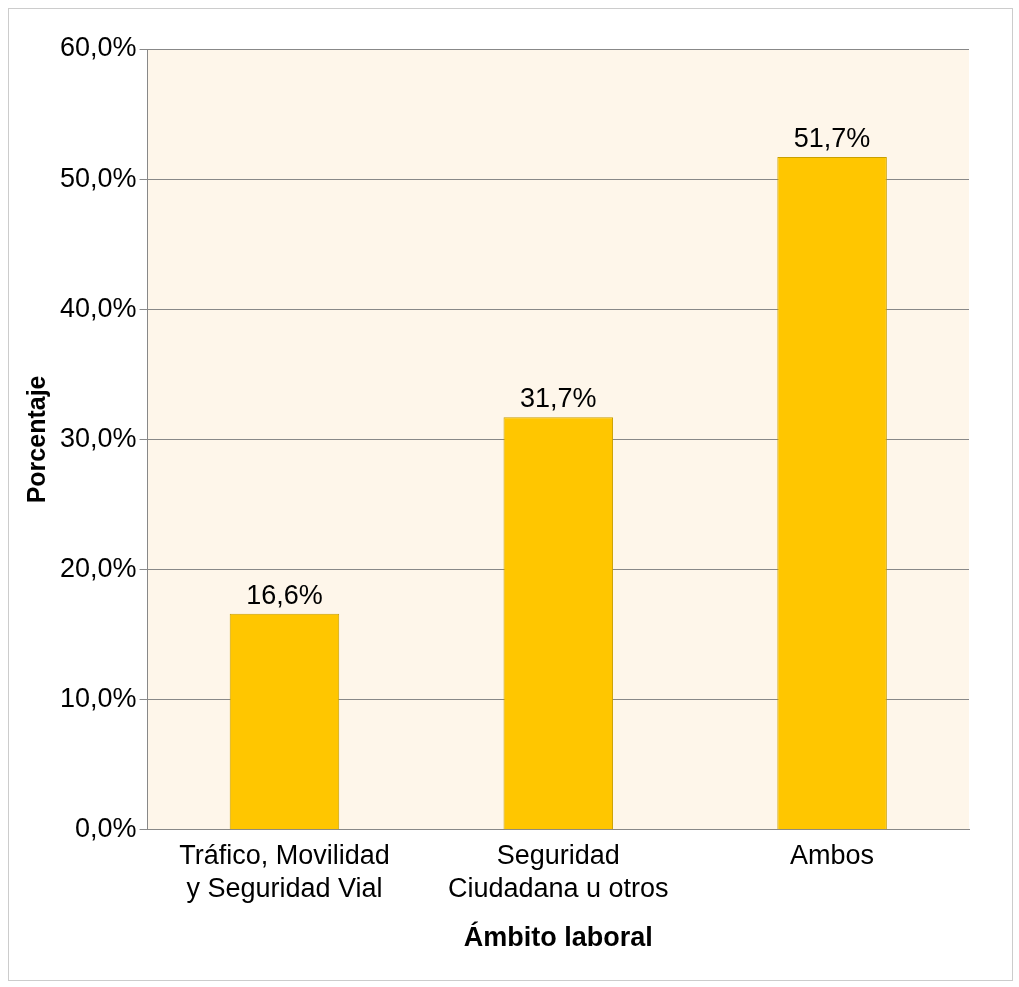  I want to click on y-tick-label: 10,0%, so click(98, 698).